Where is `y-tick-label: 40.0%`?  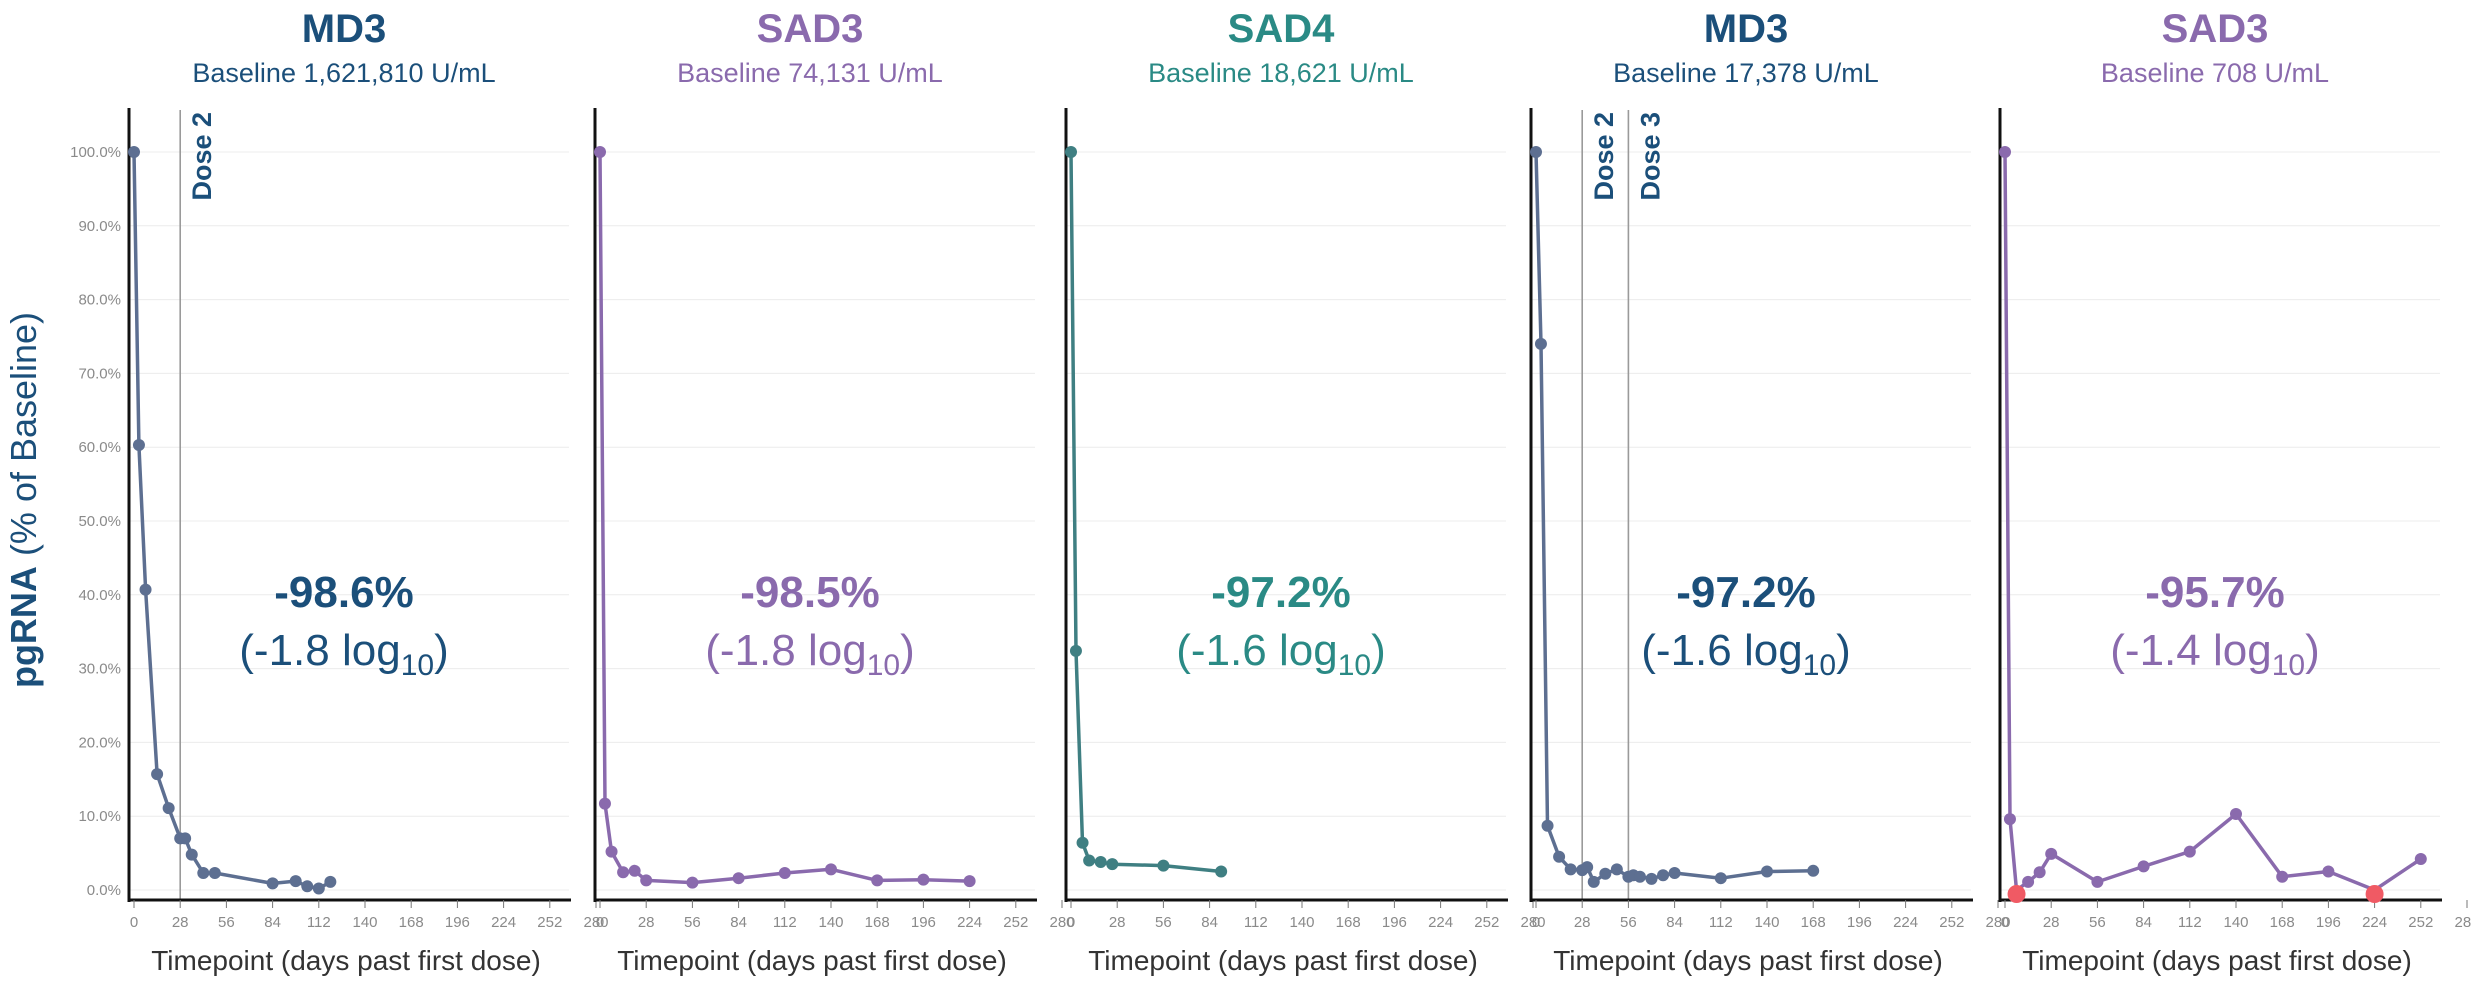
y-tick-label: 40.0% is located at coordinates (99, 595).